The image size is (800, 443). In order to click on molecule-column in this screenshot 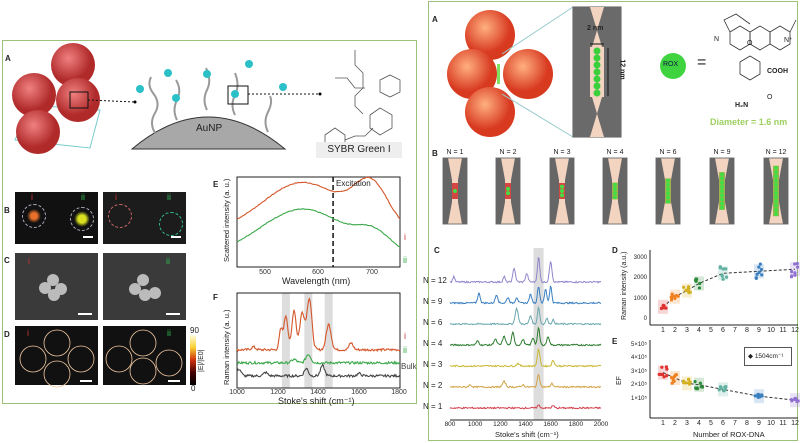, I will do `click(508, 191)`.